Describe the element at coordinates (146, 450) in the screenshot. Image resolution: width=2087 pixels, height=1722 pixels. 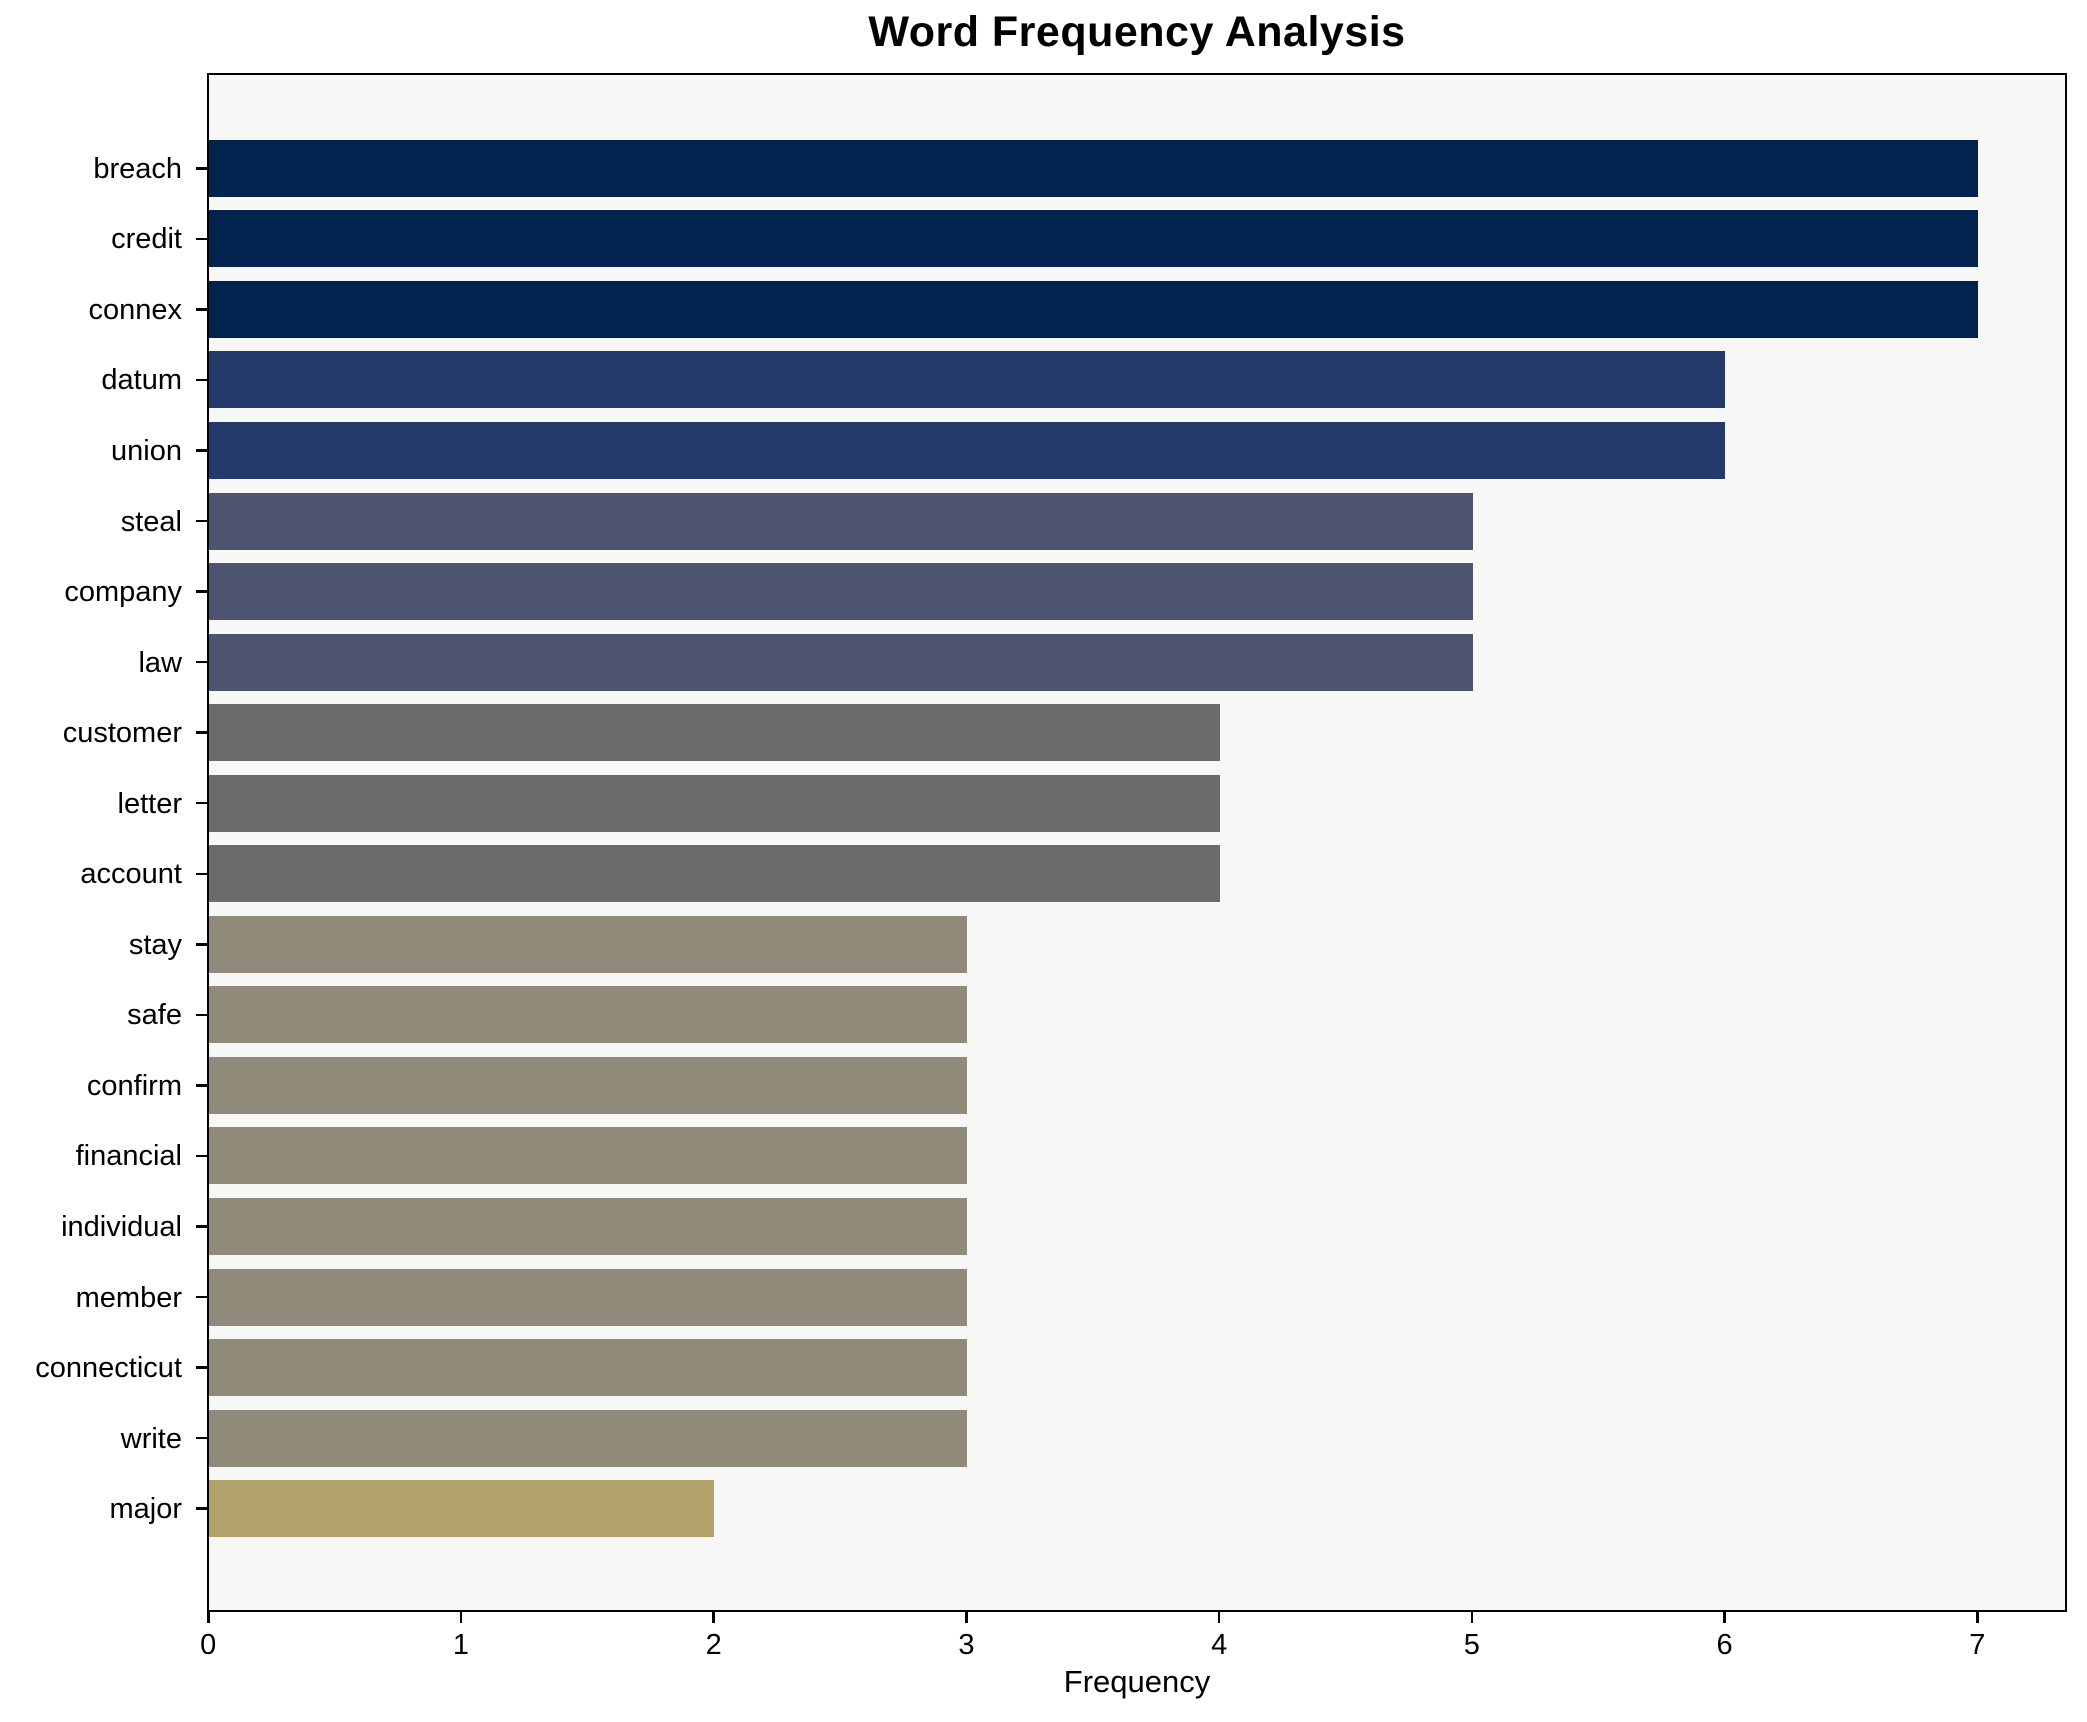
I see `y-tick-label: union` at that location.